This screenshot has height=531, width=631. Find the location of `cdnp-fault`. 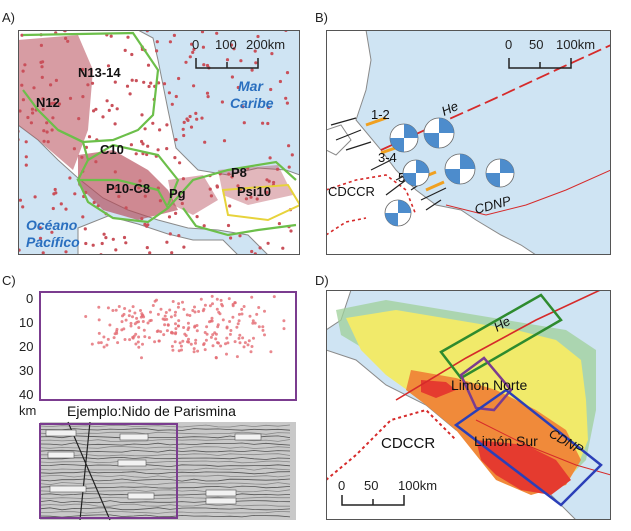

cdnp-fault is located at coordinates (528, 192).